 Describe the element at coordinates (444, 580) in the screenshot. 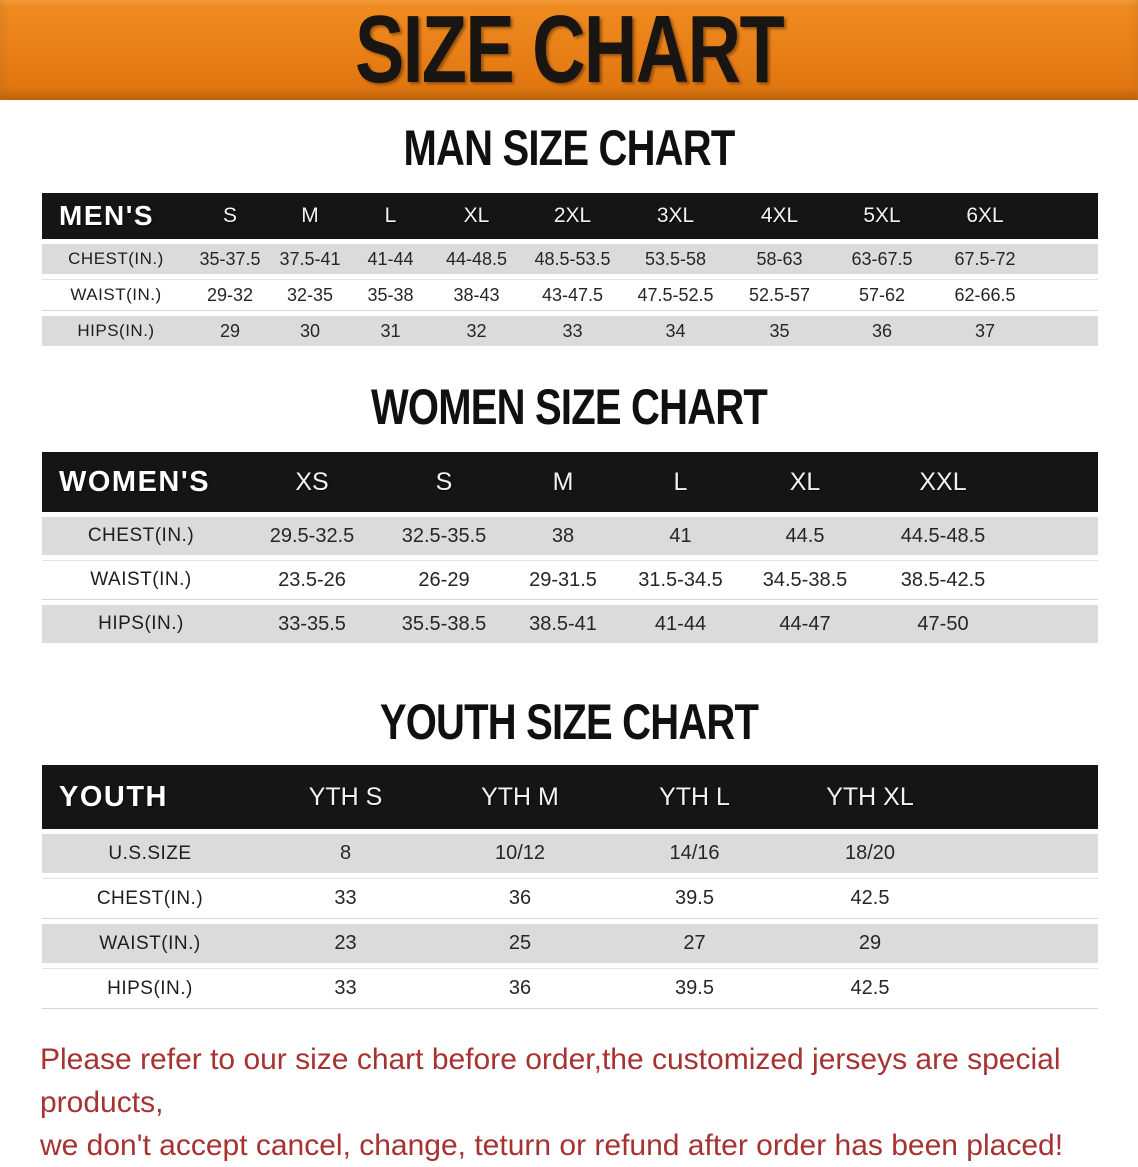

I see `measurement-value: 26-29` at that location.